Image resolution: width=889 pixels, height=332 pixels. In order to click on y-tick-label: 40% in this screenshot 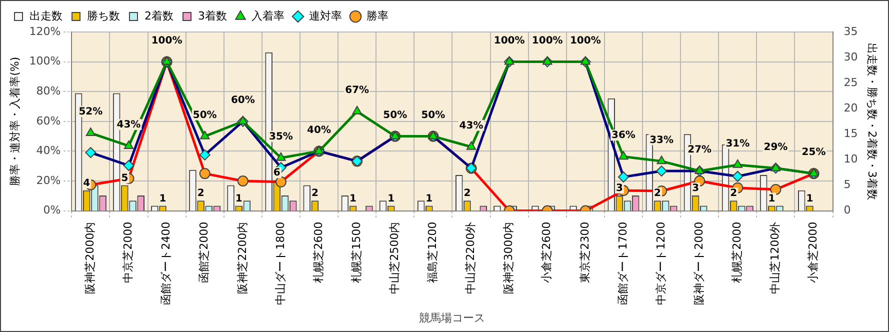, I will do `click(48, 151)`.